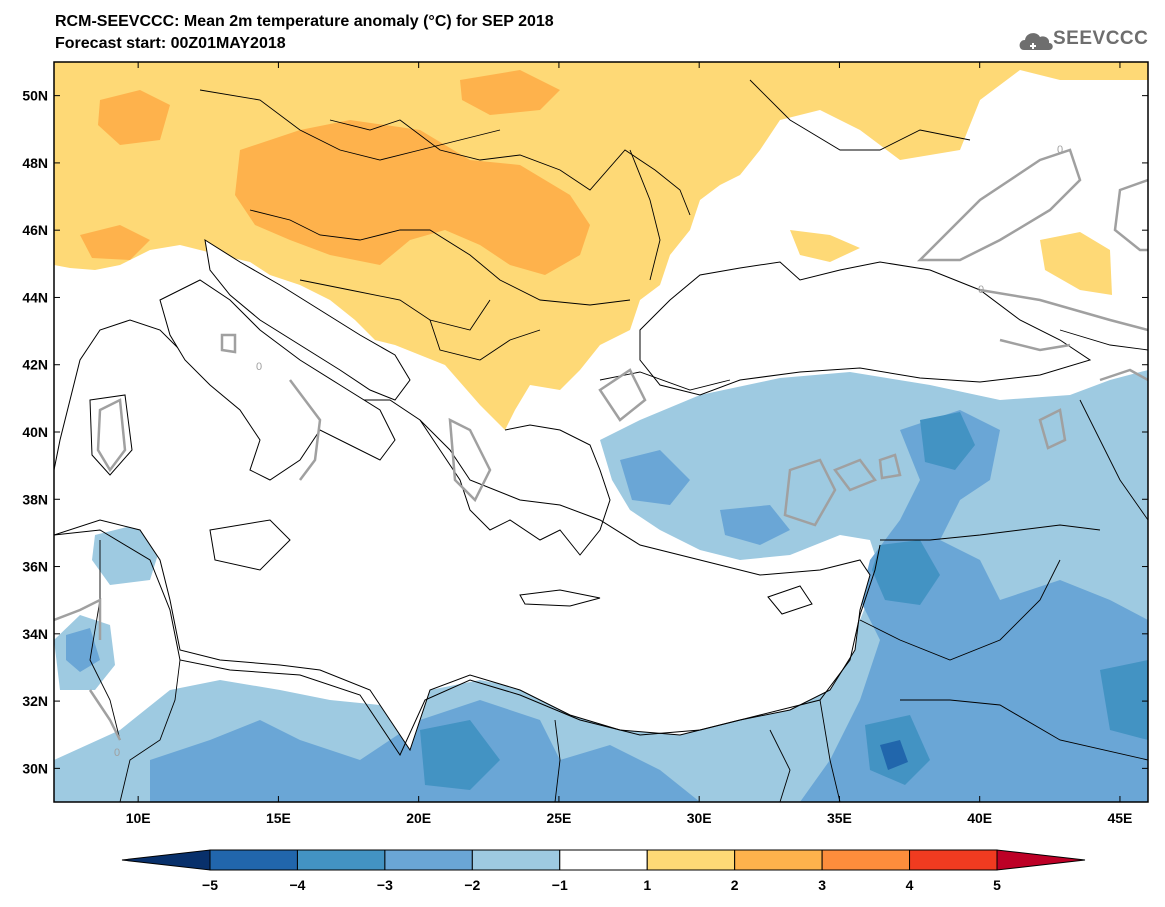 The image size is (1165, 907). What do you see at coordinates (35, 567) in the screenshot?
I see `lat-tick-label: 36N` at bounding box center [35, 567].